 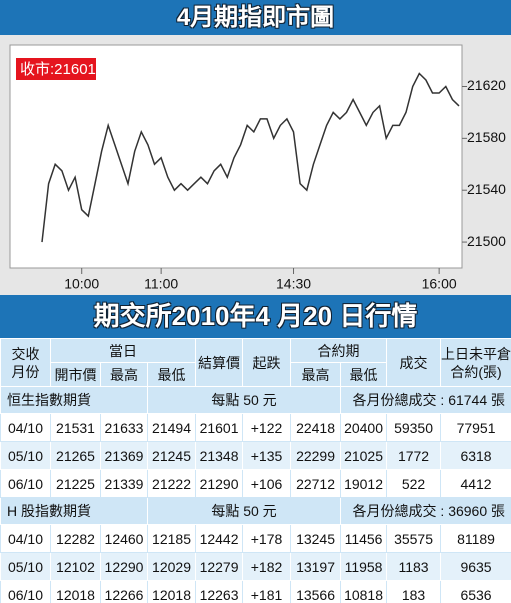 I want to click on header-row: 開市價 最高 最低 最高 最低, so click(x=256, y=374).